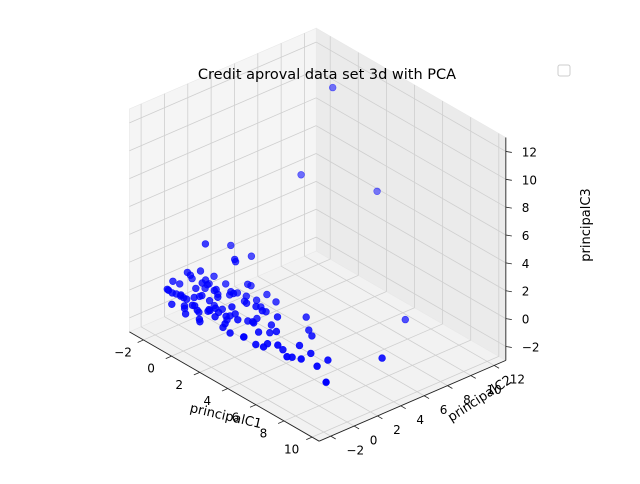 The width and height of the screenshot is (640, 484). Describe the element at coordinates (123, 353) in the screenshot. I see `x-tick-label: −2` at that location.